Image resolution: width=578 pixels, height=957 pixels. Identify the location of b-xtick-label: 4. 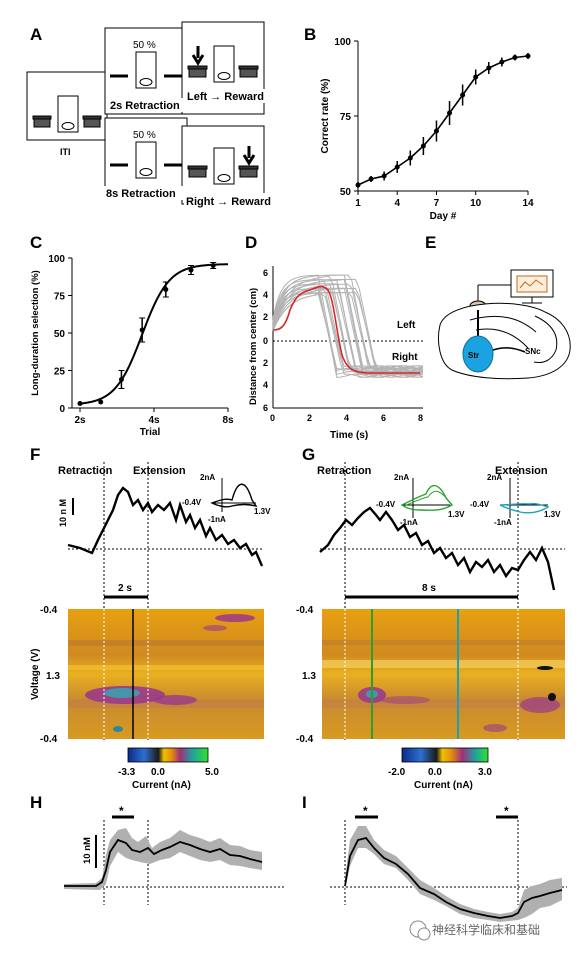
(397, 203).